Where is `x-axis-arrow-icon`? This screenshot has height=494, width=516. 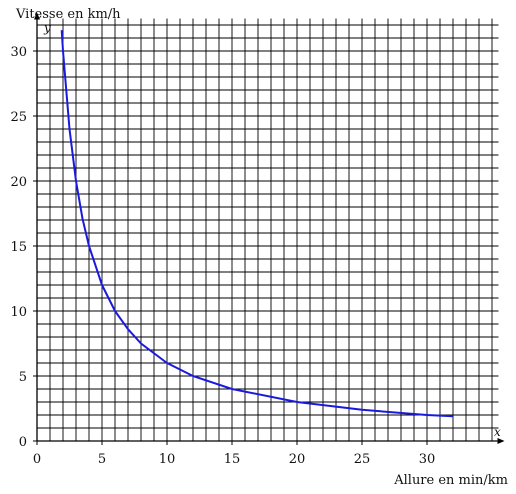
x-axis-arrow-icon is located at coordinates (501, 441).